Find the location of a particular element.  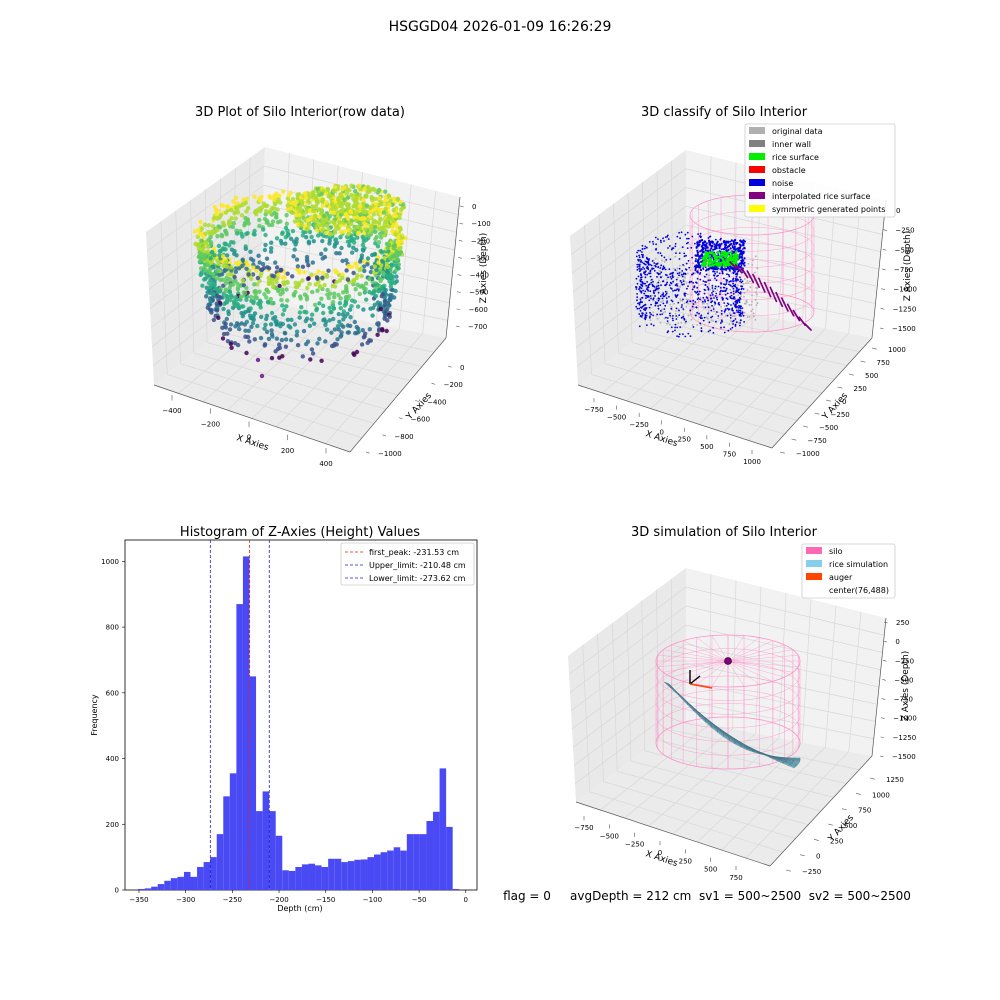

panel-classify-title: 3D classify of Silo Interior is located at coordinates (724, 112).